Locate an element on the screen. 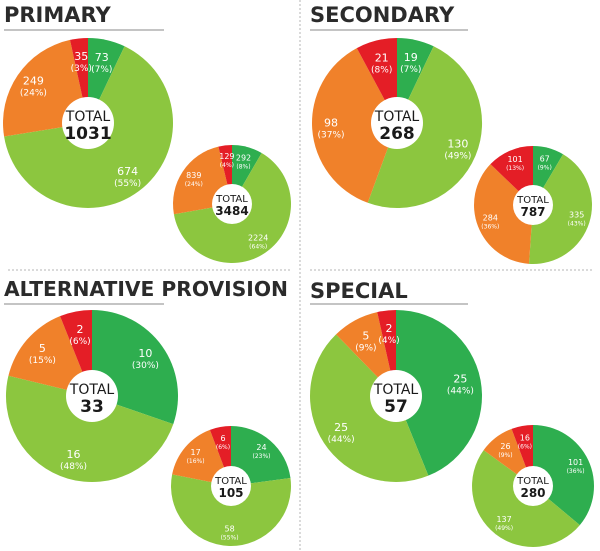 The height and width of the screenshot is (551, 600). panel-title-secondary: SECONDARY is located at coordinates (382, 15).